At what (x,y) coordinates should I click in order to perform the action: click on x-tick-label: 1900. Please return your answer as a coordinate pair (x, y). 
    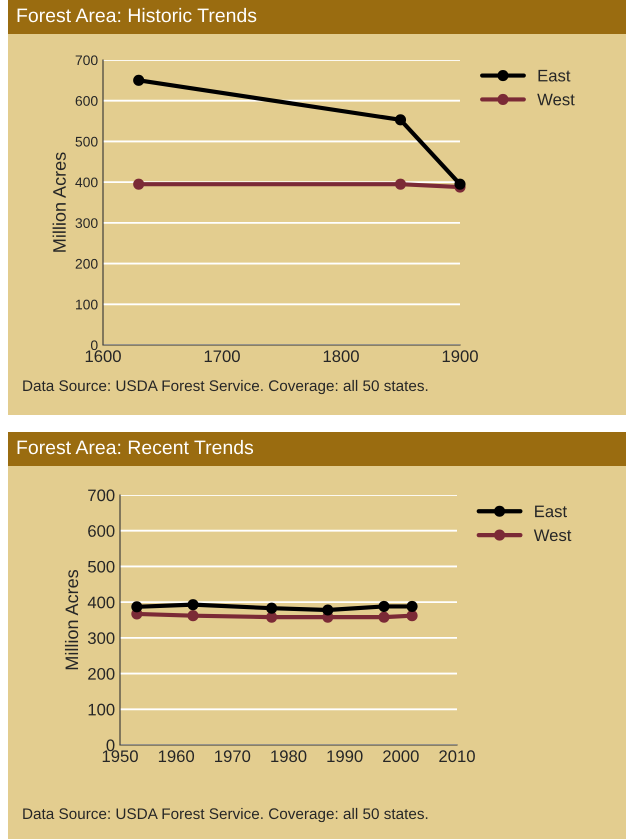
    Looking at the image, I should click on (460, 356).